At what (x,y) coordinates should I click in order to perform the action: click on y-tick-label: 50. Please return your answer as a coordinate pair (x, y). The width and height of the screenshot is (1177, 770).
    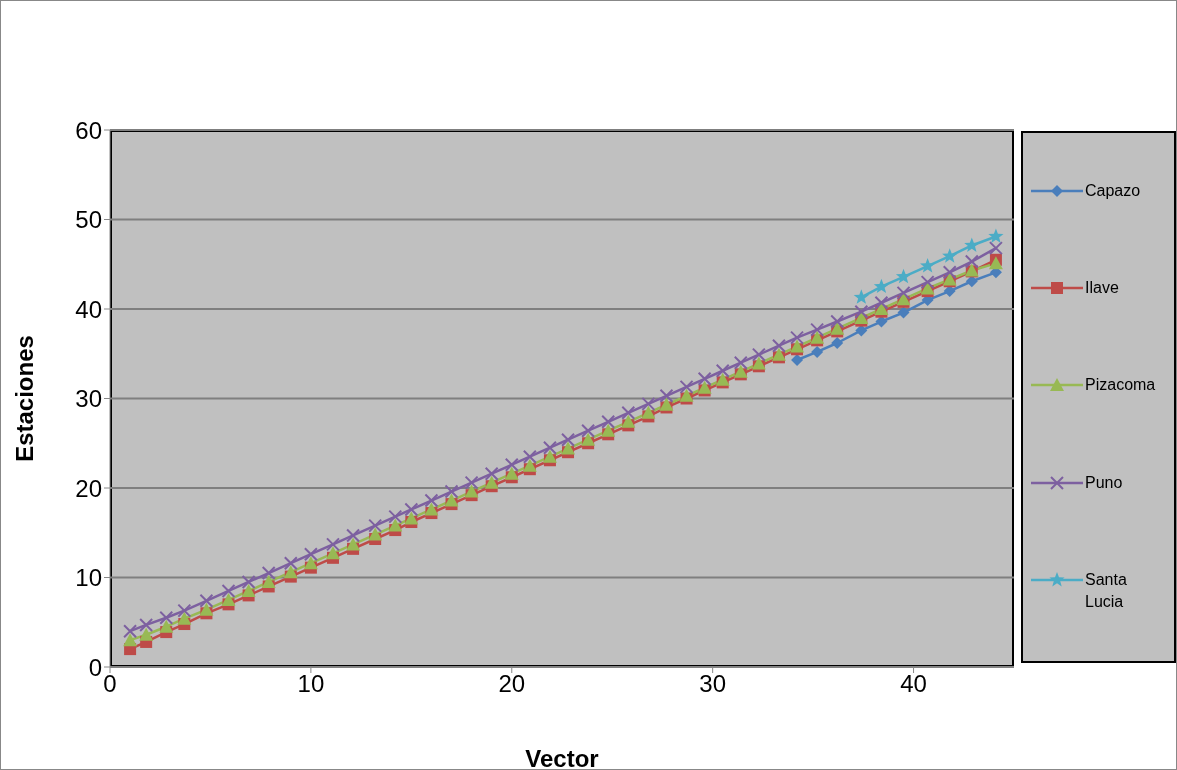
    Looking at the image, I should click on (88, 220).